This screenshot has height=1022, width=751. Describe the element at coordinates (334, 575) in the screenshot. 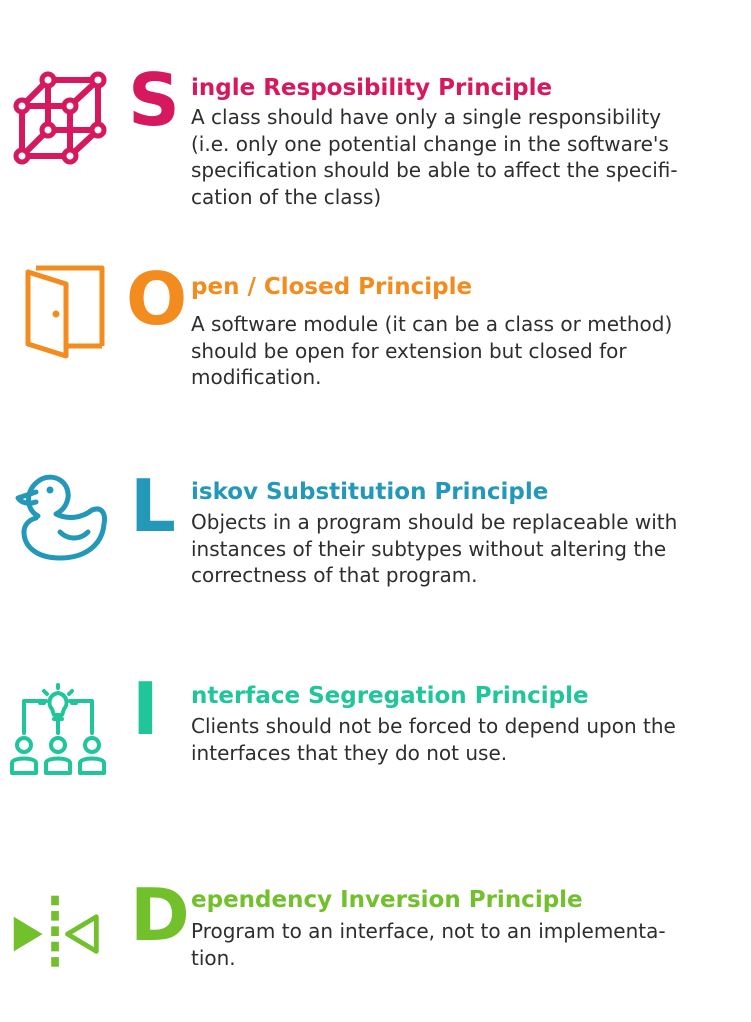

I see `description-line: correctness of that program.` at that location.